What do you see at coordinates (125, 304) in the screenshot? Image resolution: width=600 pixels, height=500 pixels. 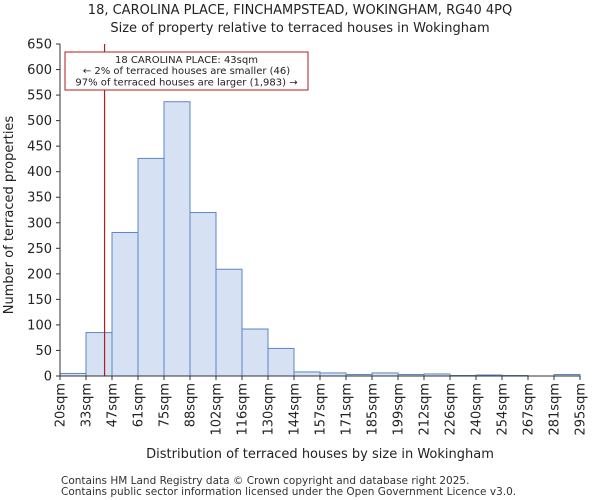 I see `bar-47sqm` at bounding box center [125, 304].